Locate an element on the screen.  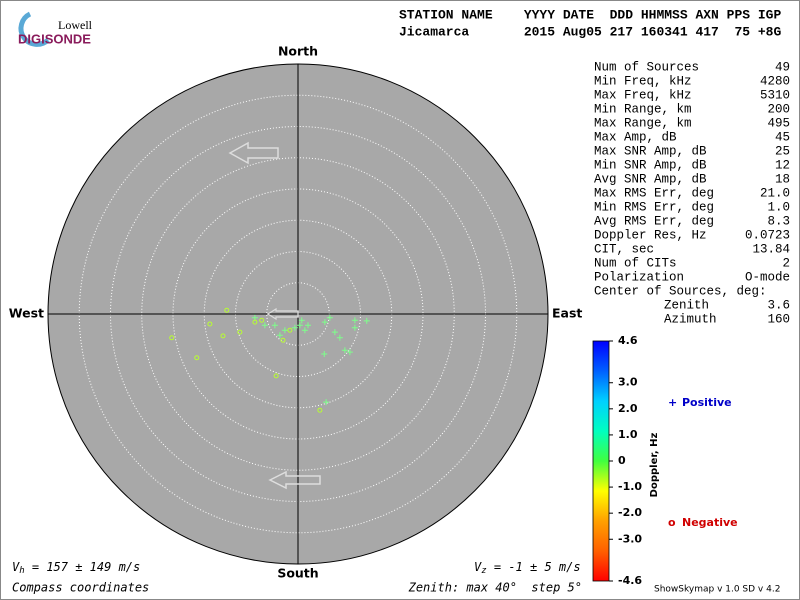
stat-value: 0.0723 is located at coordinates (767, 235).